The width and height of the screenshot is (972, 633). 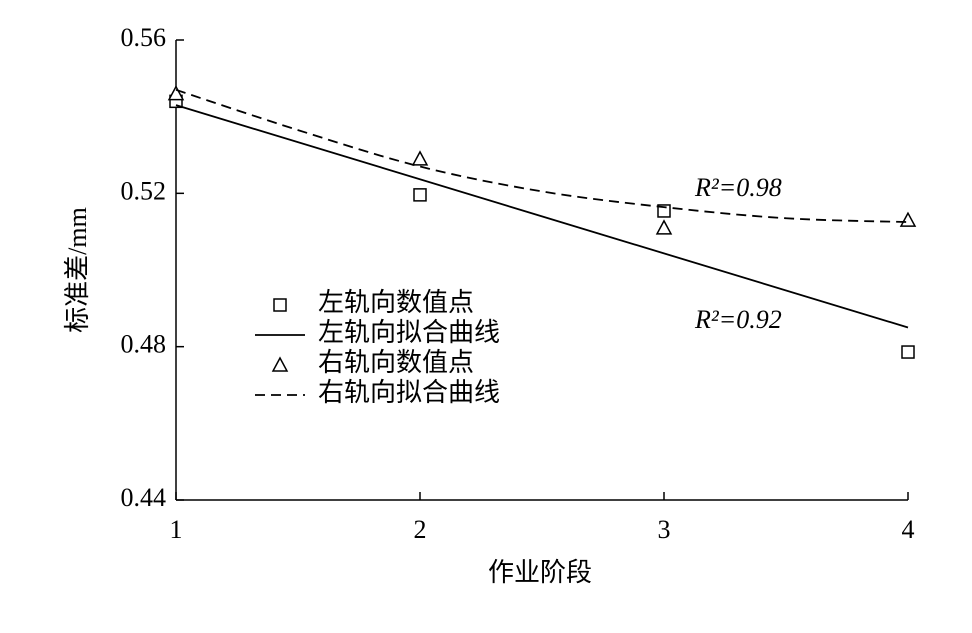 What do you see at coordinates (396, 302) in the screenshot?
I see `legend-label: 左轨向数值点` at bounding box center [396, 302].